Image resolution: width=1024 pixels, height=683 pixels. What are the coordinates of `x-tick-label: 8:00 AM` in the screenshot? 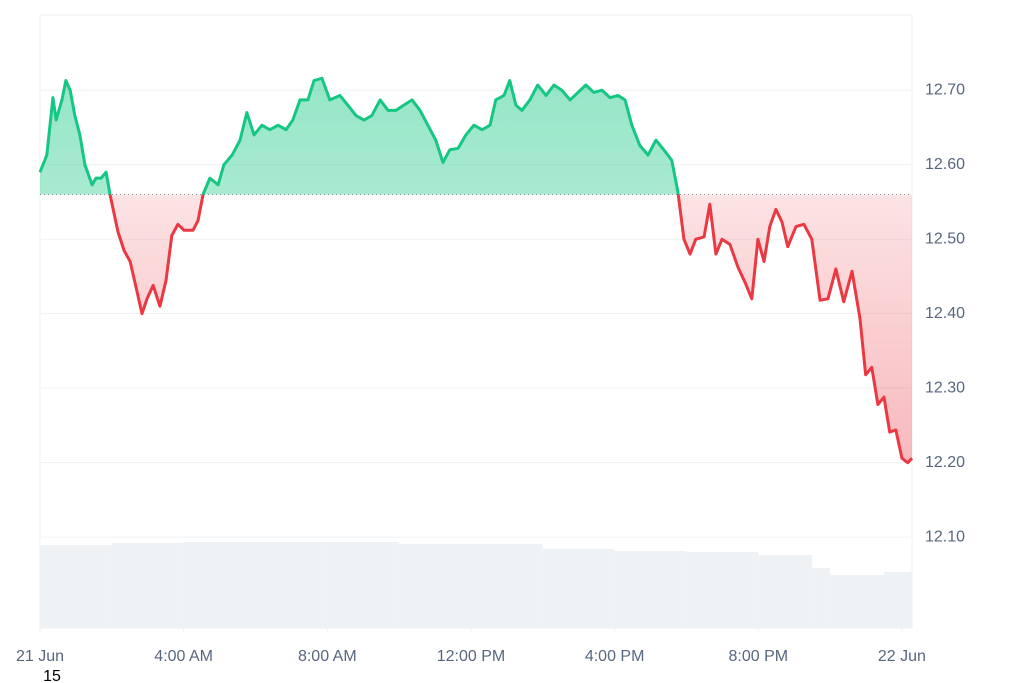 It's located at (327, 656).